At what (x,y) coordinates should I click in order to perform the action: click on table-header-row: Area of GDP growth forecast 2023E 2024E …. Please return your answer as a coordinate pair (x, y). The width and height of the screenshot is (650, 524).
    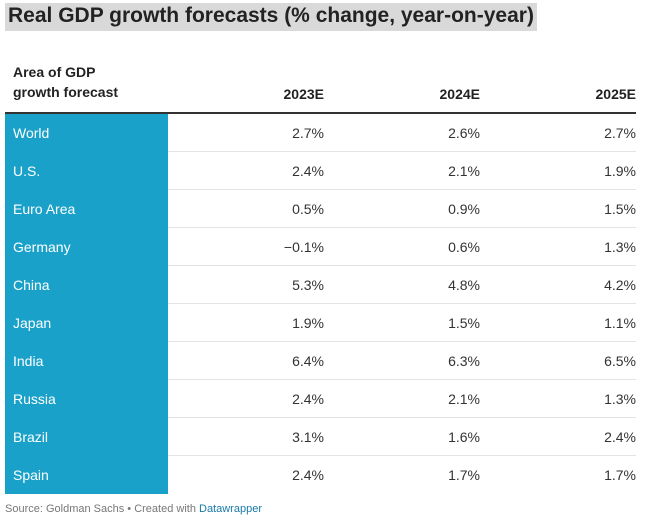
    Looking at the image, I should click on (320, 83).